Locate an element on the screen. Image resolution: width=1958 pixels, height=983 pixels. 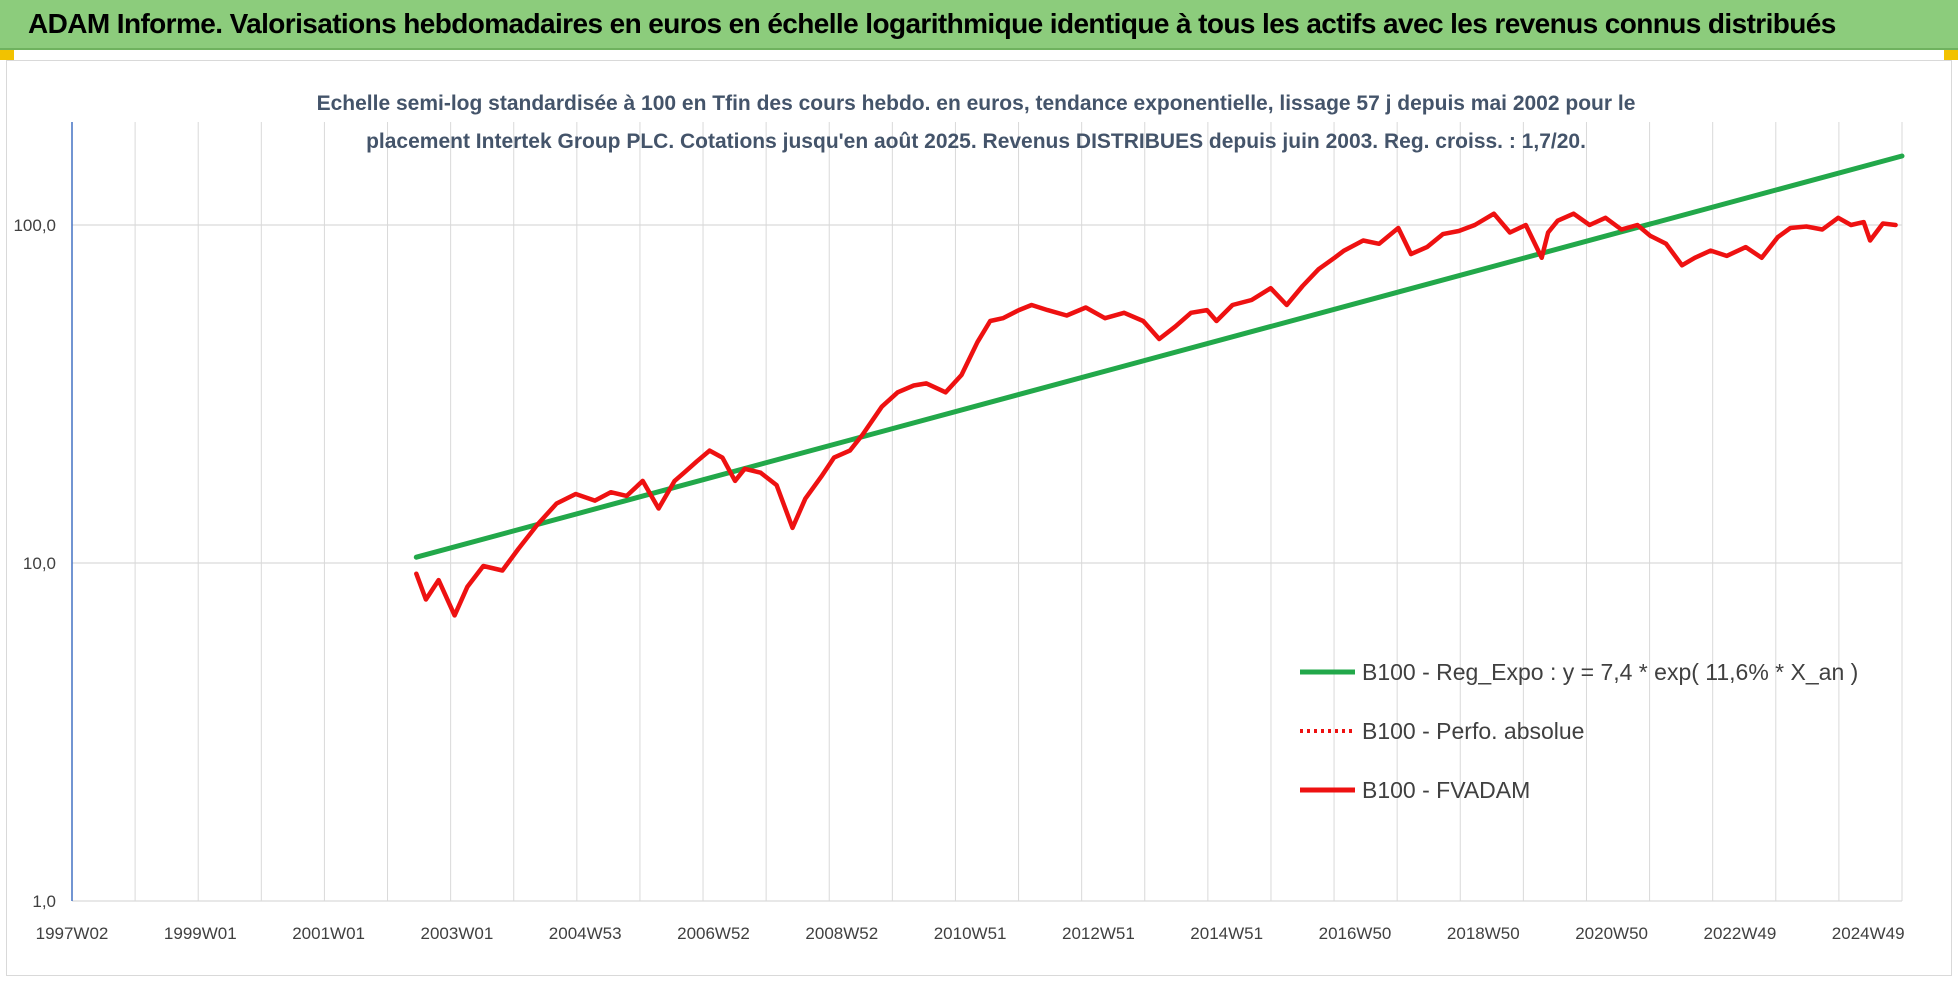
corner-marker-top-left is located at coordinates (7, 55).